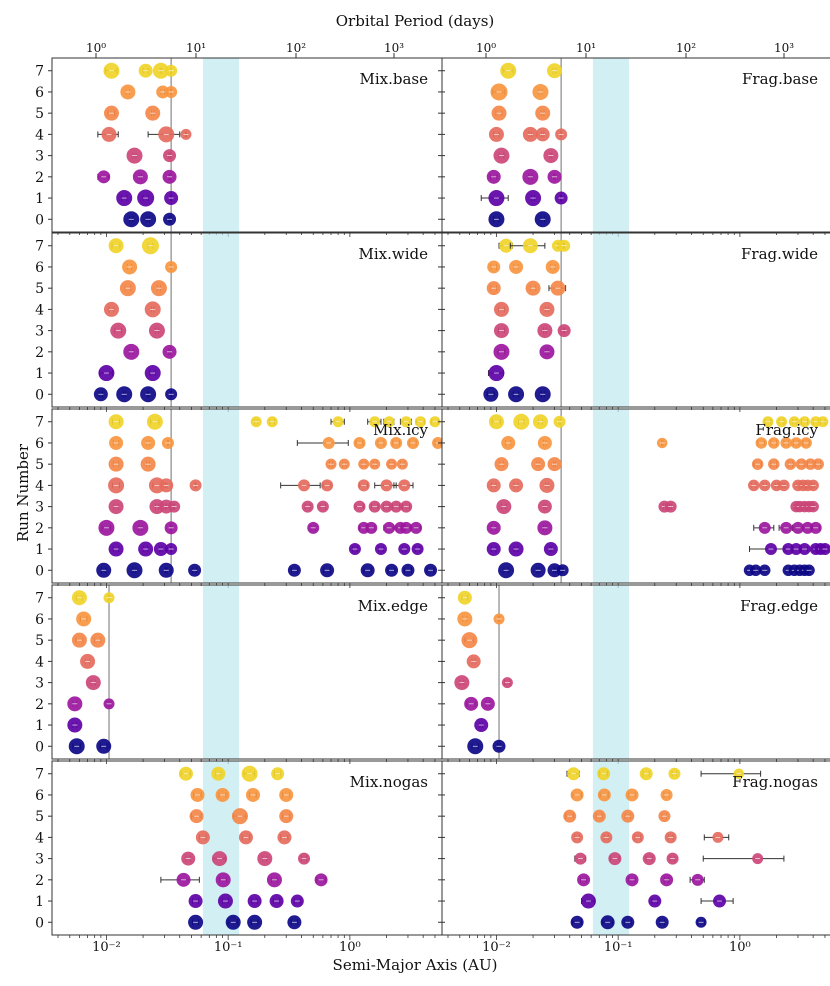 The height and width of the screenshot is (986, 830). What do you see at coordinates (440, 49) in the screenshot?
I see `top-tick-labels-group: 10⁰ 10¹ 10² 10³ 10⁰ 10¹ 10² 10³` at bounding box center [440, 49].